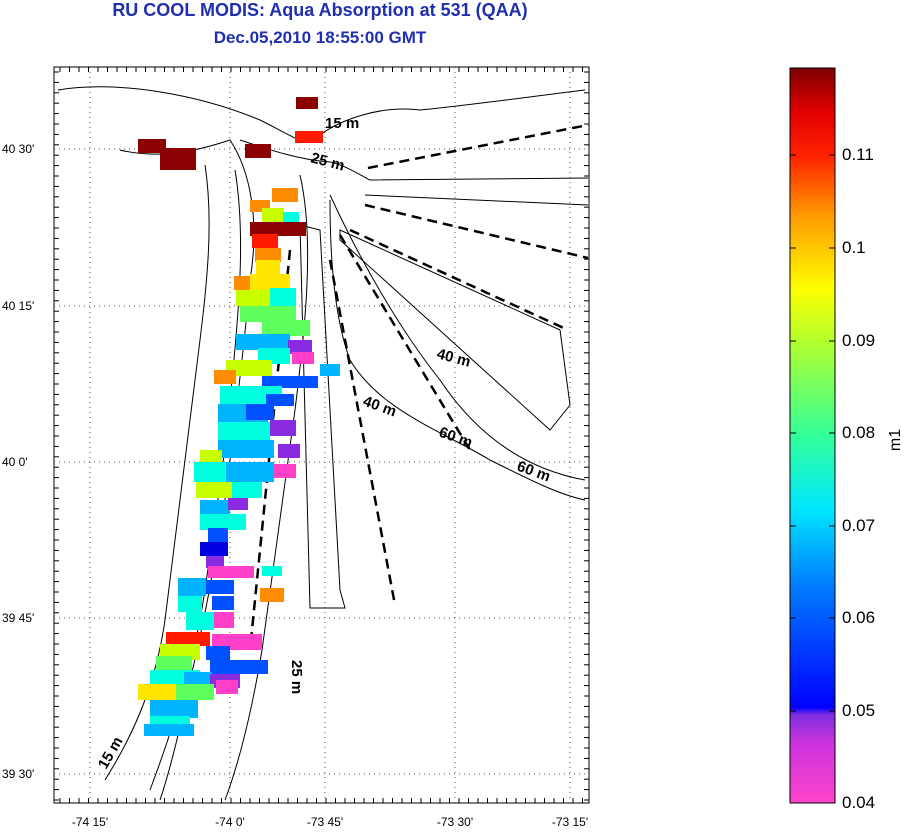  What do you see at coordinates (455, 822) in the screenshot?
I see `x-tick-label: -73 30'` at bounding box center [455, 822].